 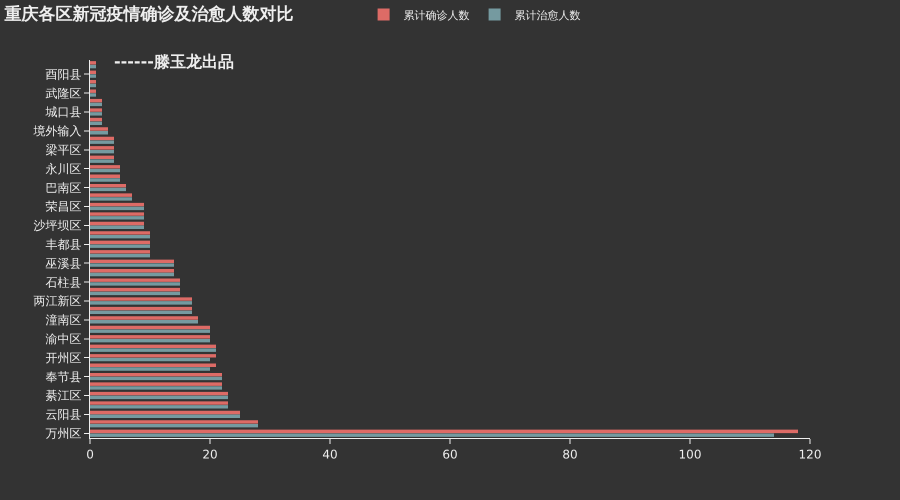 I want to click on y-tick-label: 梁平区, so click(x=64, y=149).